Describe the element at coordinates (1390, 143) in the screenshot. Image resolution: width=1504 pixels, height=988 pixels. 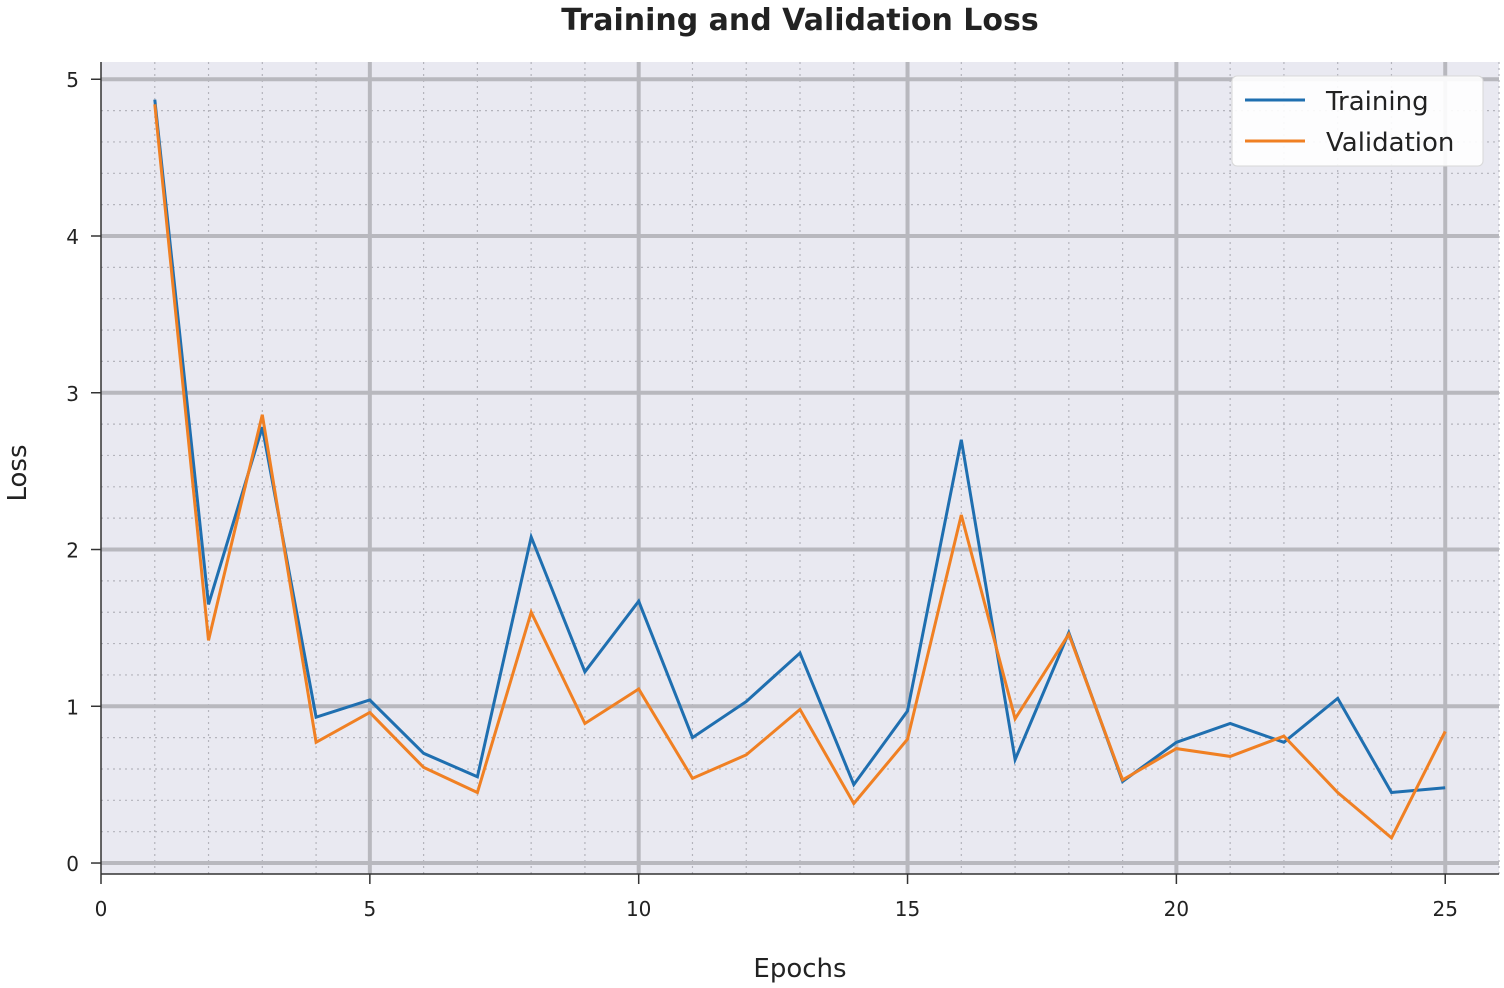
I see `legend-label-validation: Validation` at that location.